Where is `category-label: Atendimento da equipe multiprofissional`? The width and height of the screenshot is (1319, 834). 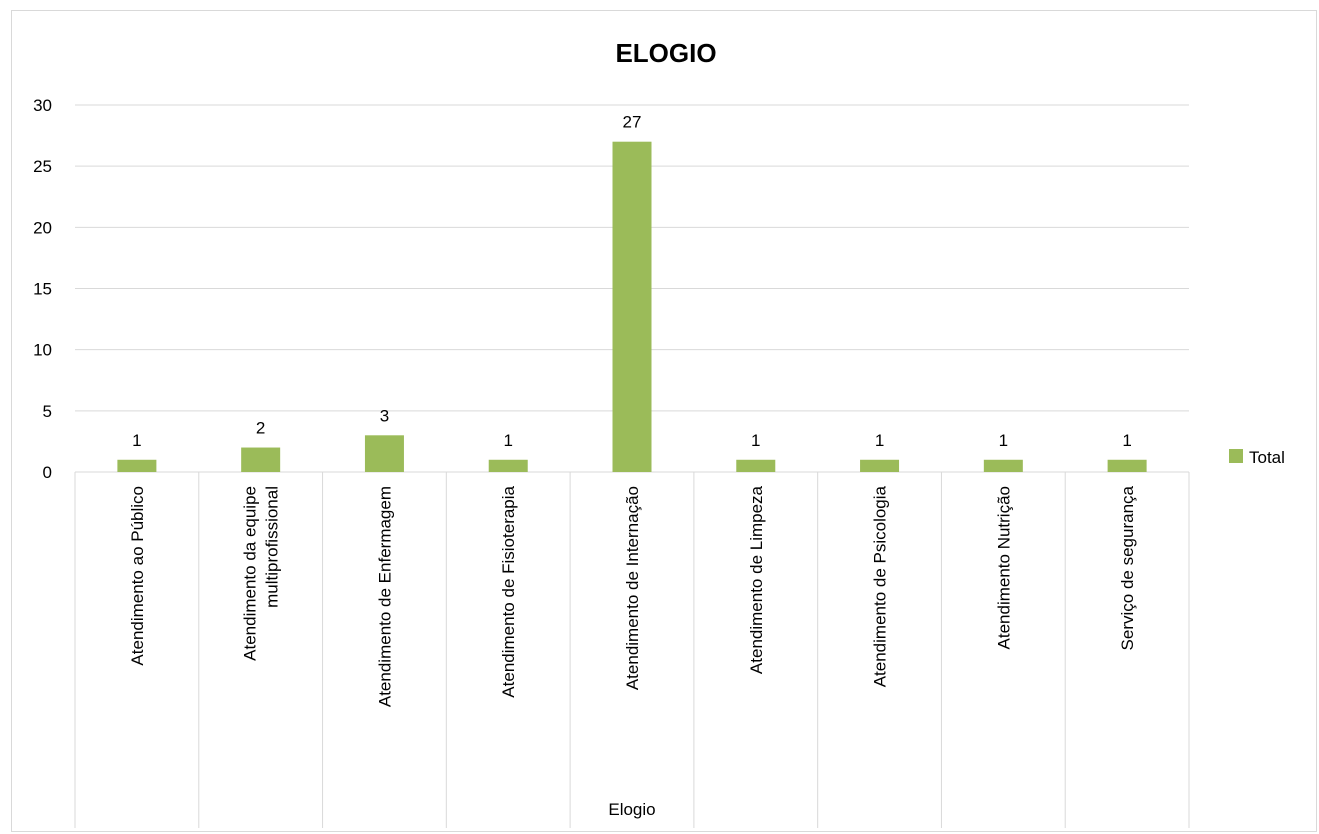
category-label: Atendimento da equipe multiprofissional is located at coordinates (261, 573).